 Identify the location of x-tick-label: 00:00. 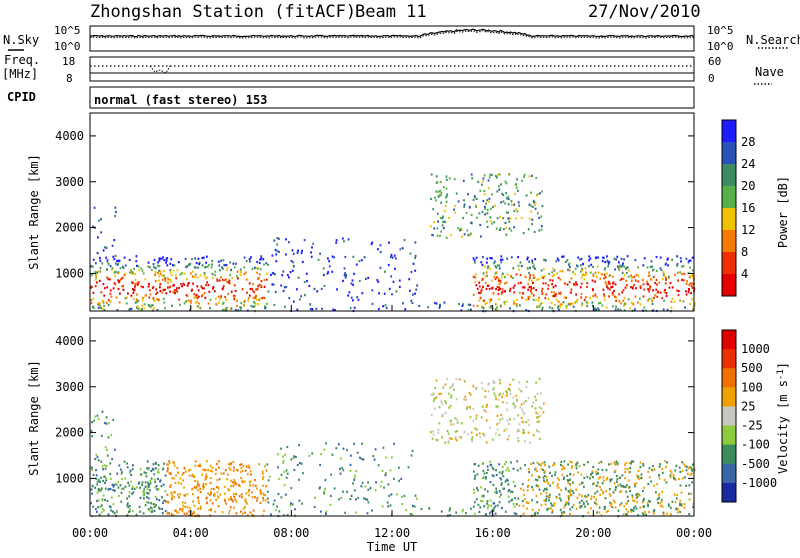
(694, 533).